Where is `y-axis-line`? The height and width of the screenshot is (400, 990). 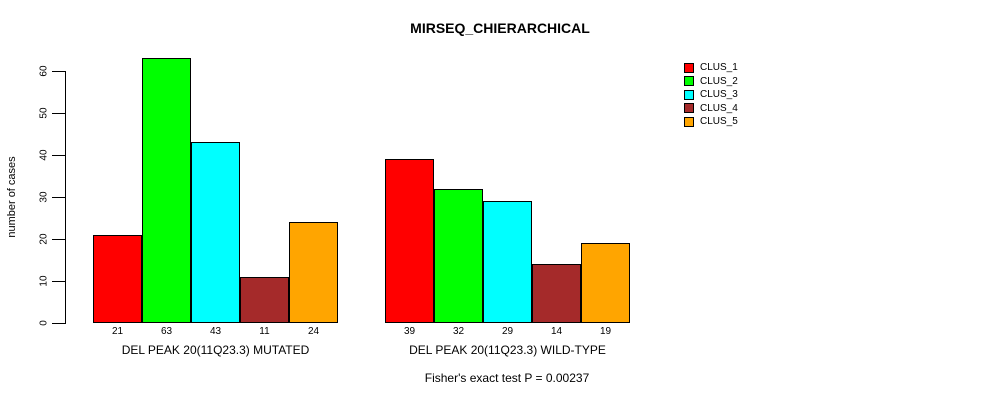
y-axis-line is located at coordinates (65, 197).